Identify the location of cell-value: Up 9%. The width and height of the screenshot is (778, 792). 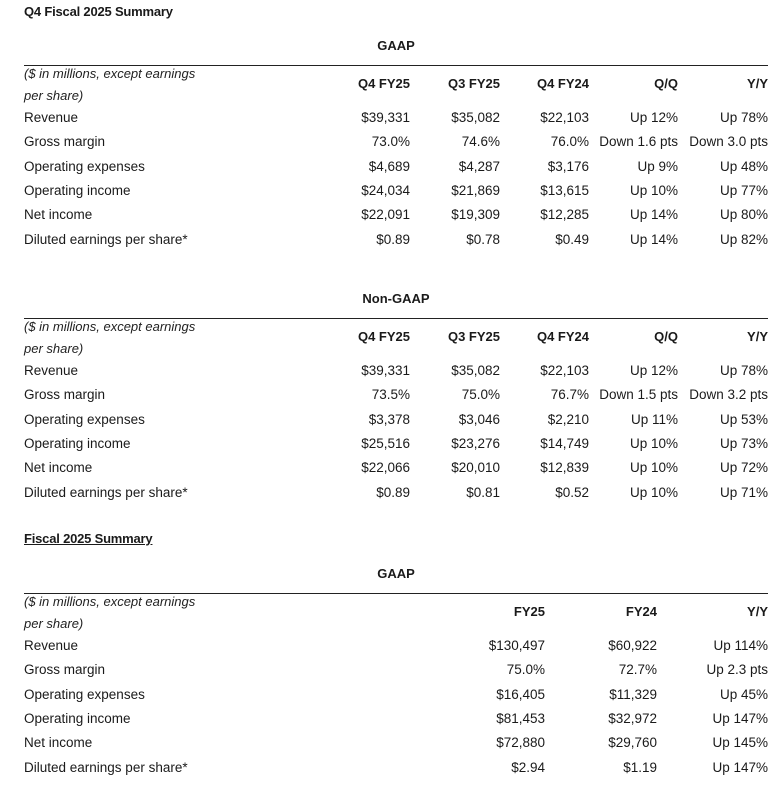
(657, 166).